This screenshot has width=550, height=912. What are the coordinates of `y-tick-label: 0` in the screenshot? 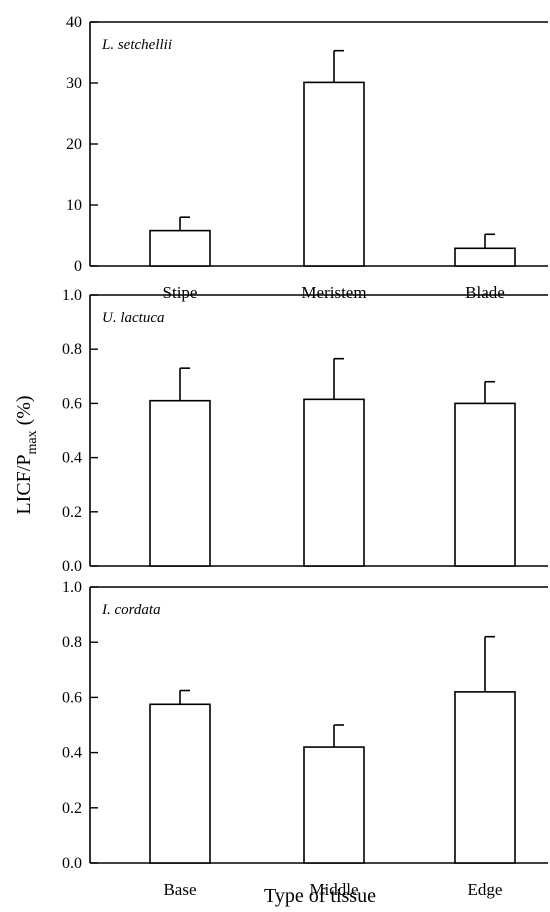 It's located at (78, 266).